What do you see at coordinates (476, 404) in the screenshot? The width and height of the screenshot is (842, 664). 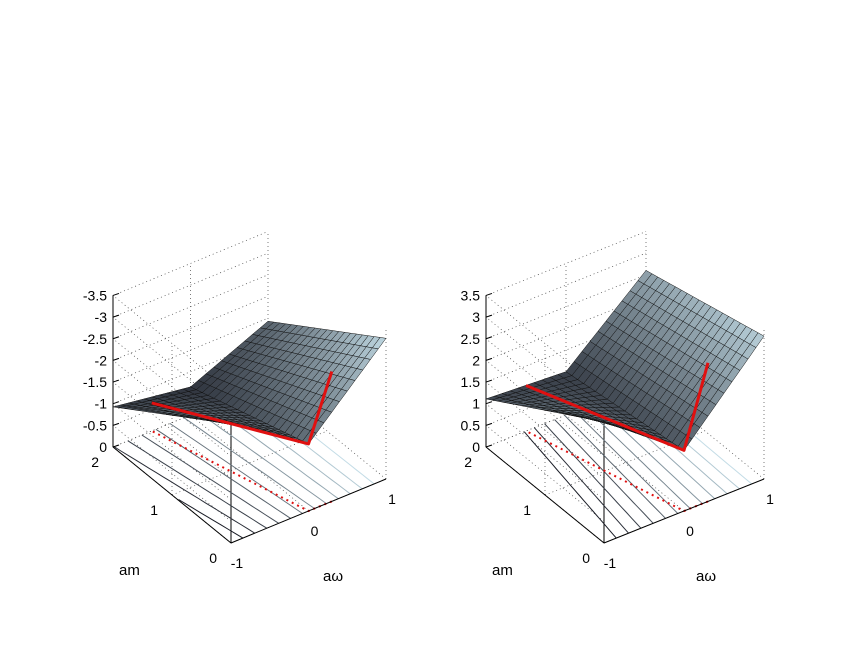 I see `z-tick-label: 1` at bounding box center [476, 404].